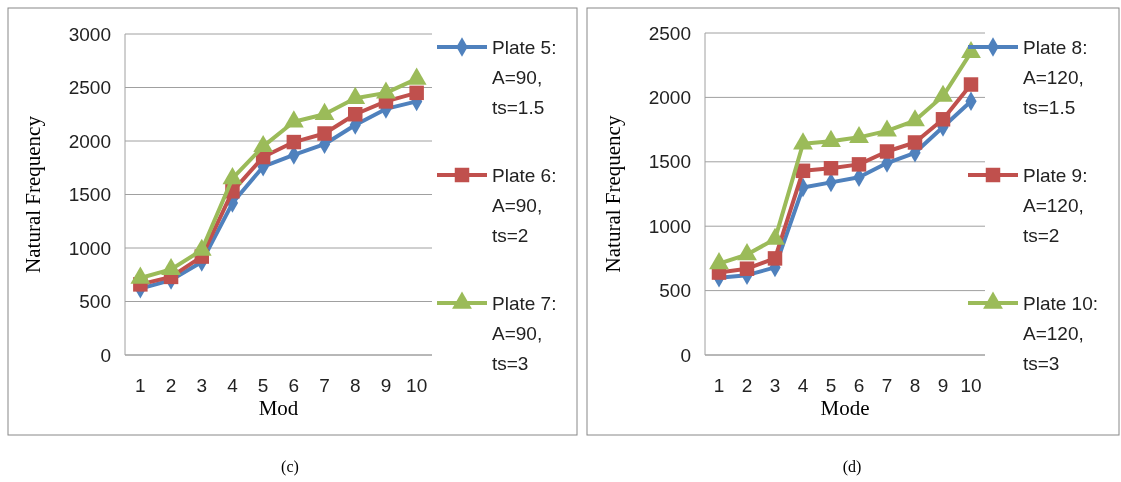  I want to click on legend-label: Plate 9: A=120, ts=2, so click(1055, 205).